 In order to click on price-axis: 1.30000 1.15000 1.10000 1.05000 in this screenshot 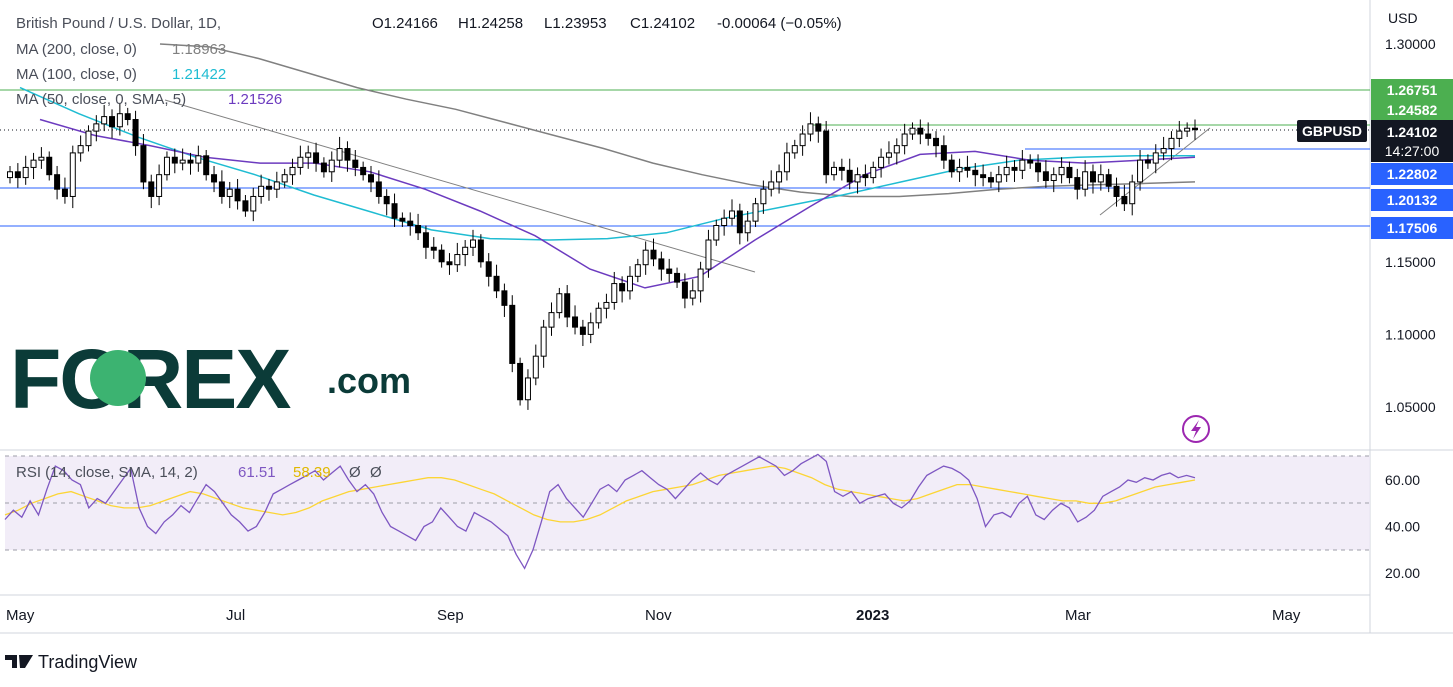, I will do `click(1410, 225)`.